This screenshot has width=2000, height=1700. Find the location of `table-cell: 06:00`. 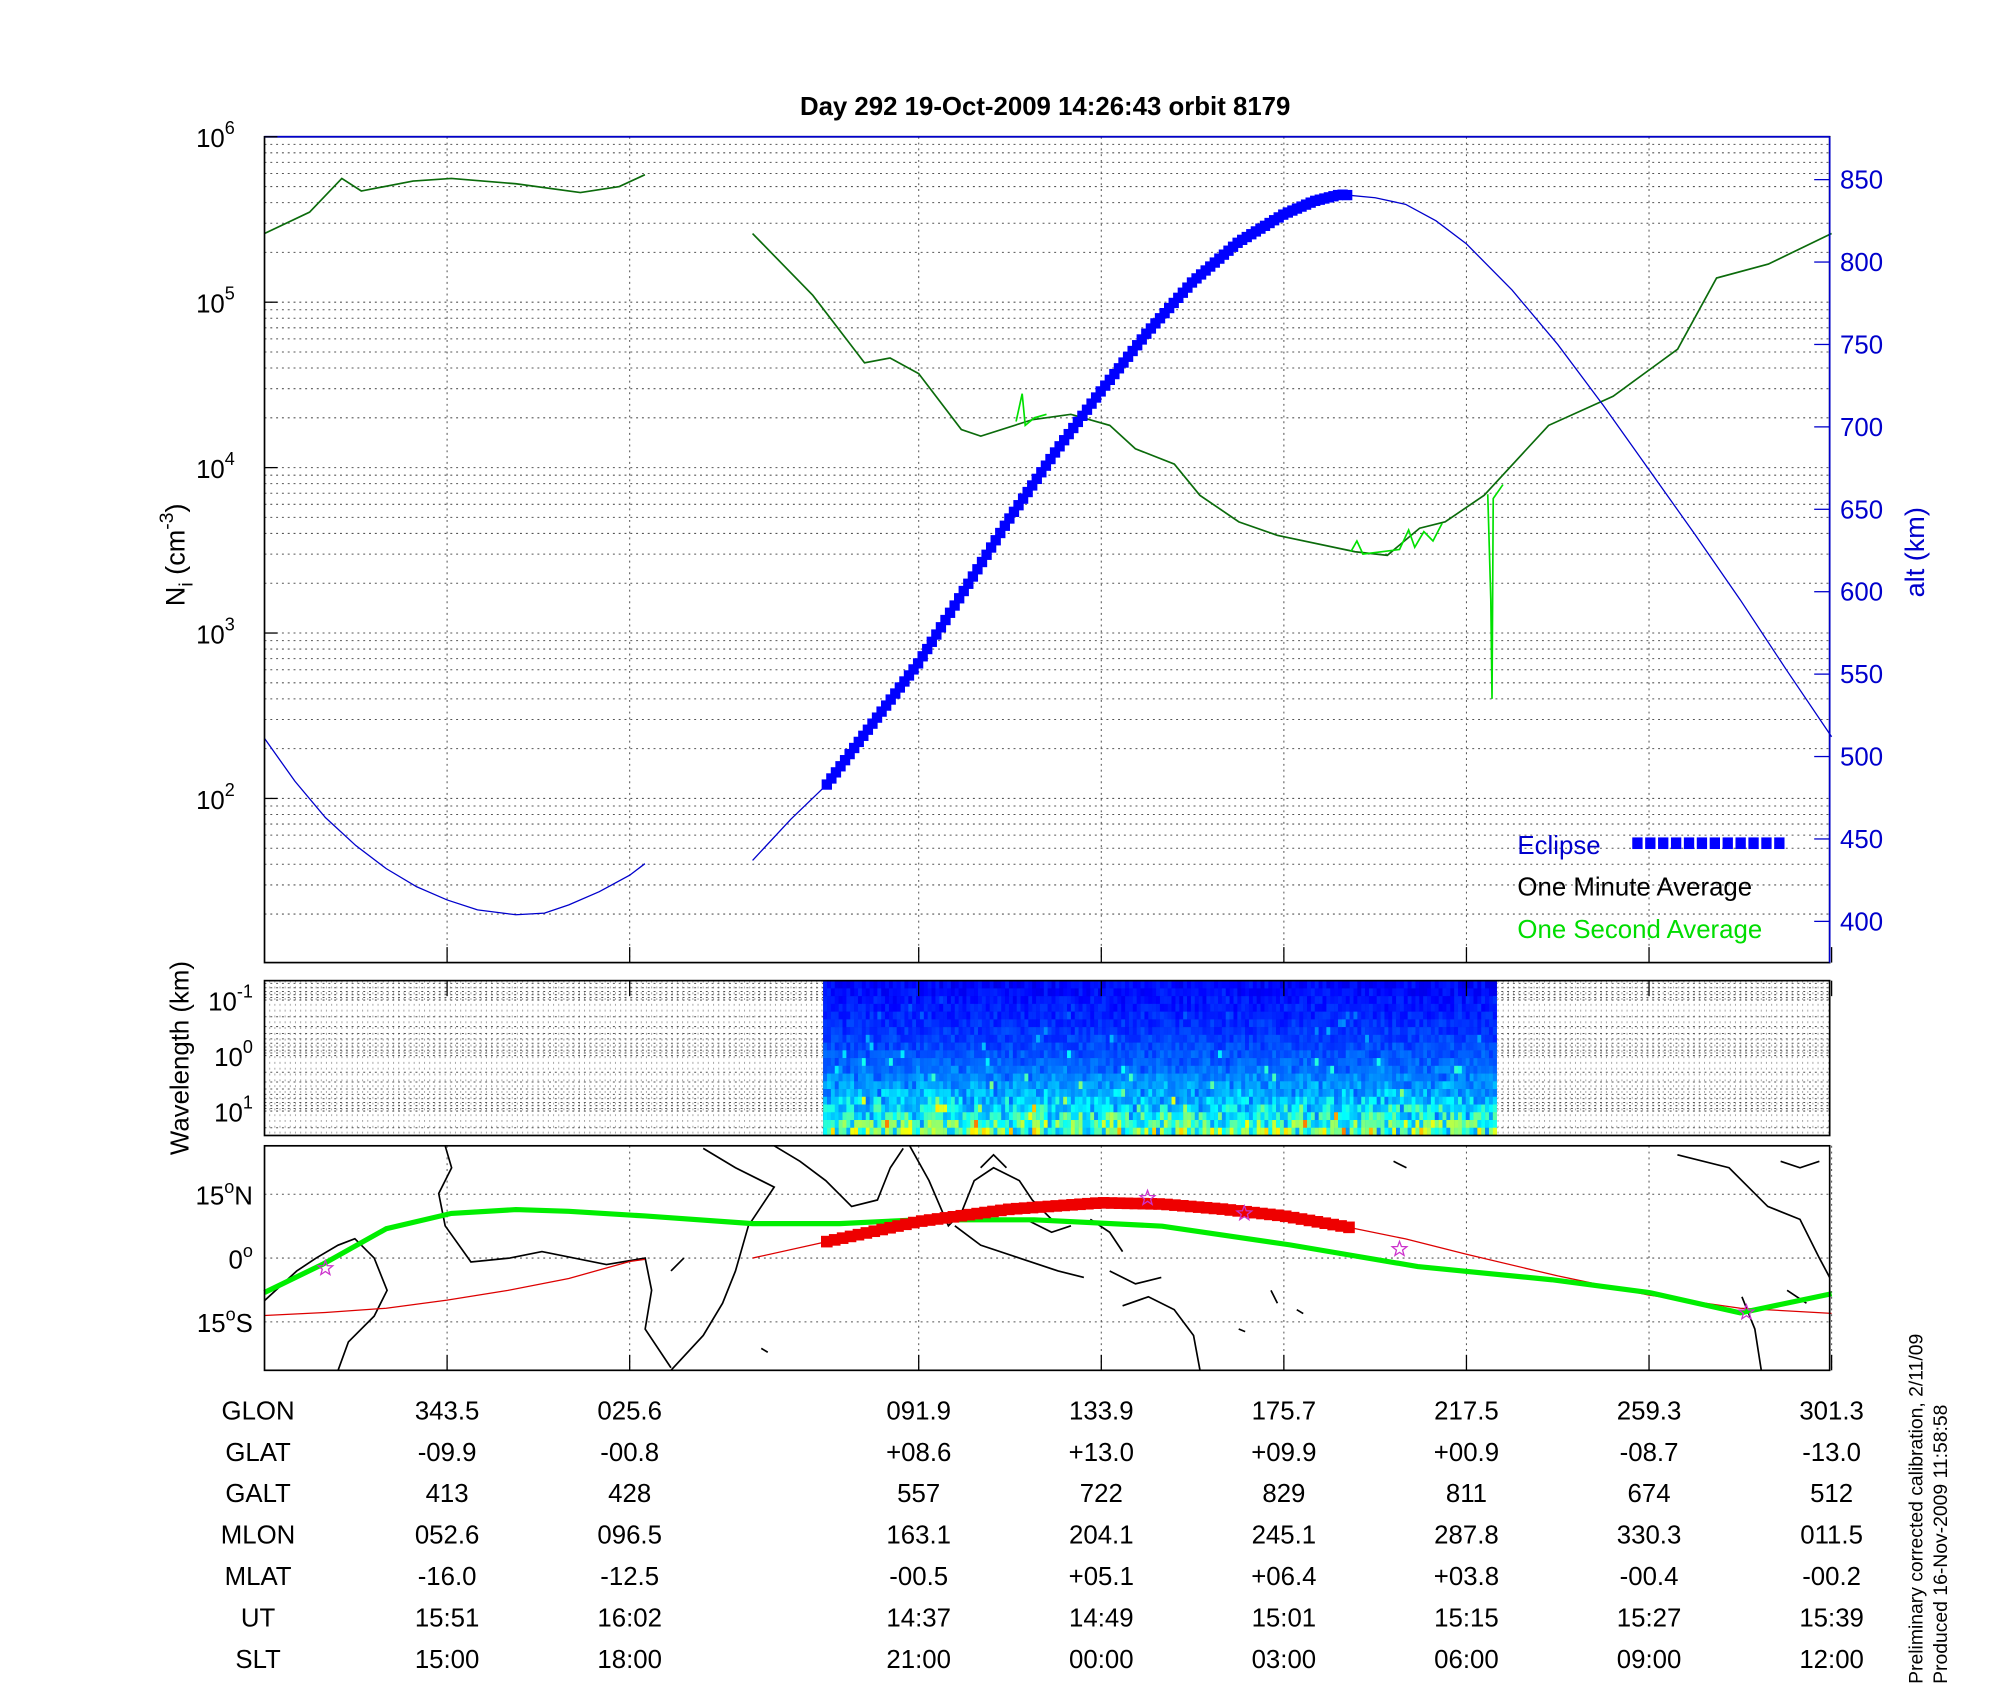

table-cell: 06:00 is located at coordinates (1466, 1660).